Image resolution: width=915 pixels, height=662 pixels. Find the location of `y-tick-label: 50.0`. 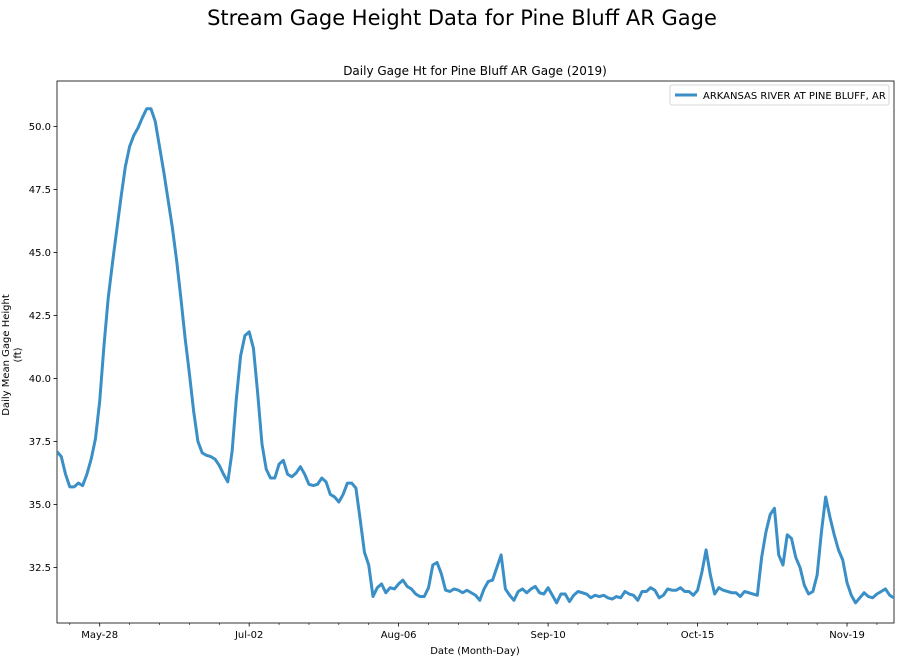

y-tick-label: 50.0 is located at coordinates (40, 127).